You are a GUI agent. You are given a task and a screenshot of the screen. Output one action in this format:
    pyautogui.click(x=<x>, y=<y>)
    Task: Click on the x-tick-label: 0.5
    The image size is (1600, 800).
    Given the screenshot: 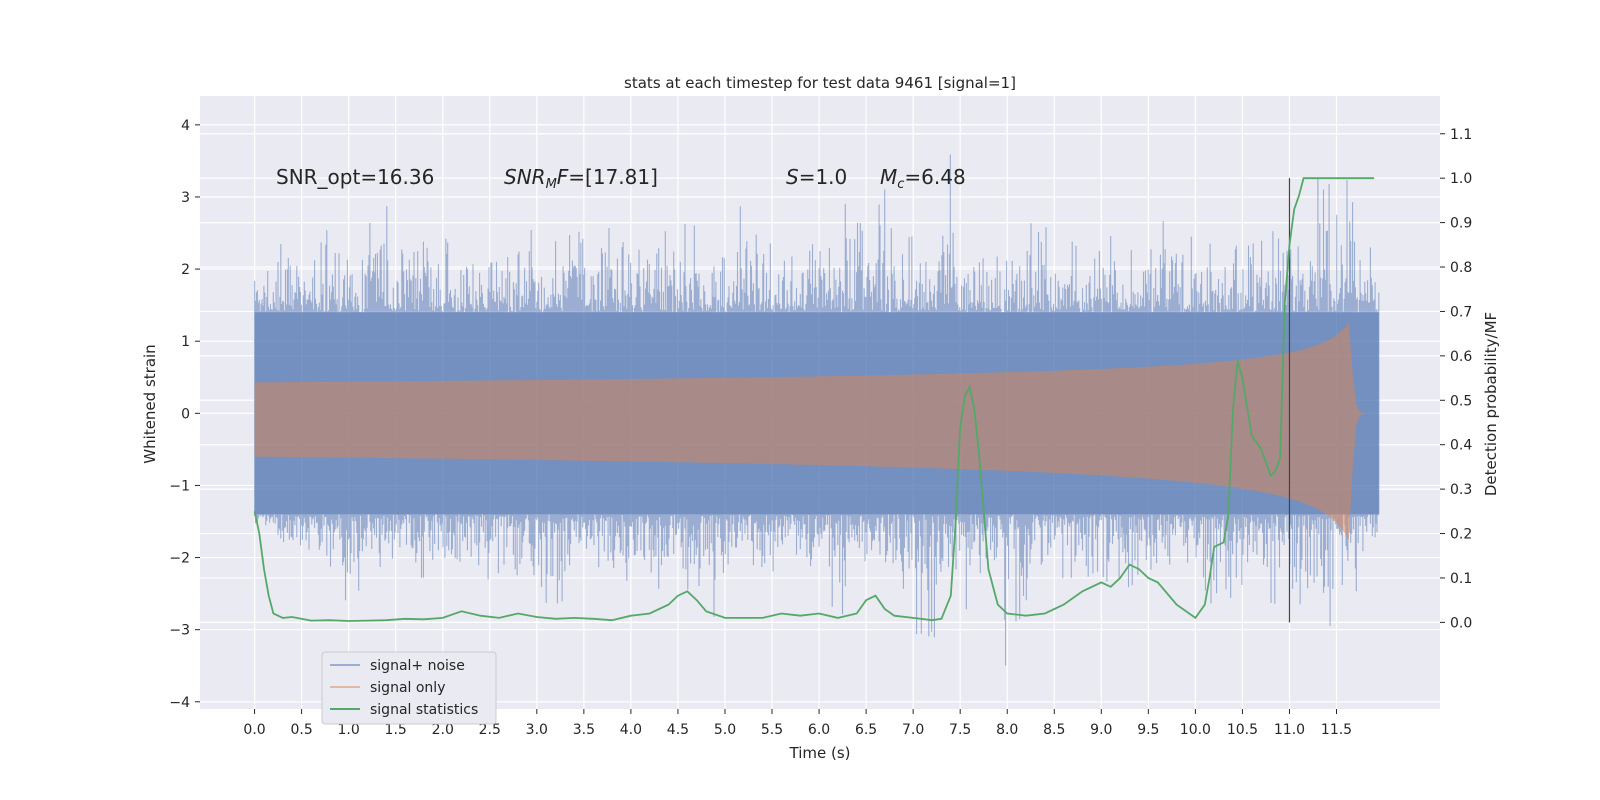 What is the action you would take?
    pyautogui.click(x=301, y=730)
    